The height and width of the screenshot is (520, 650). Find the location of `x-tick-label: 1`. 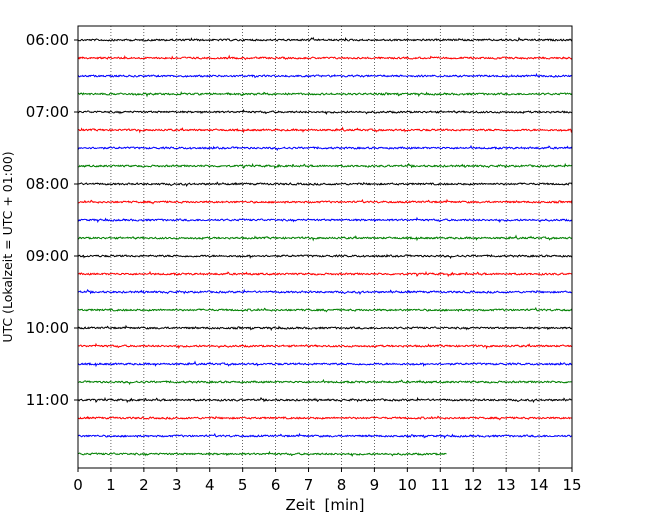

x-tick-label: 1 is located at coordinates (111, 485).